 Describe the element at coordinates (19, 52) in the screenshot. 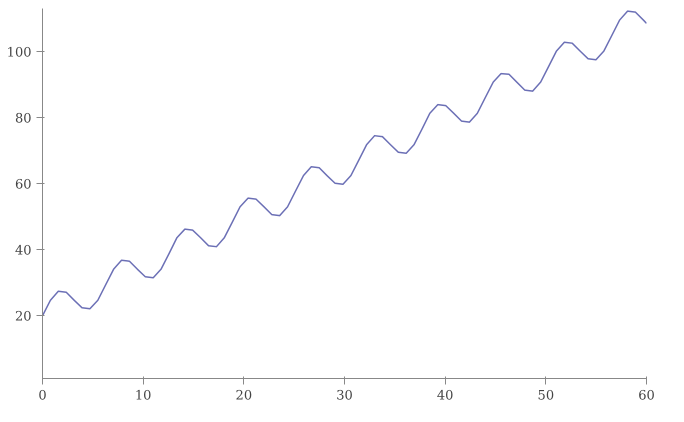

I see `y-tick-label: 100` at that location.